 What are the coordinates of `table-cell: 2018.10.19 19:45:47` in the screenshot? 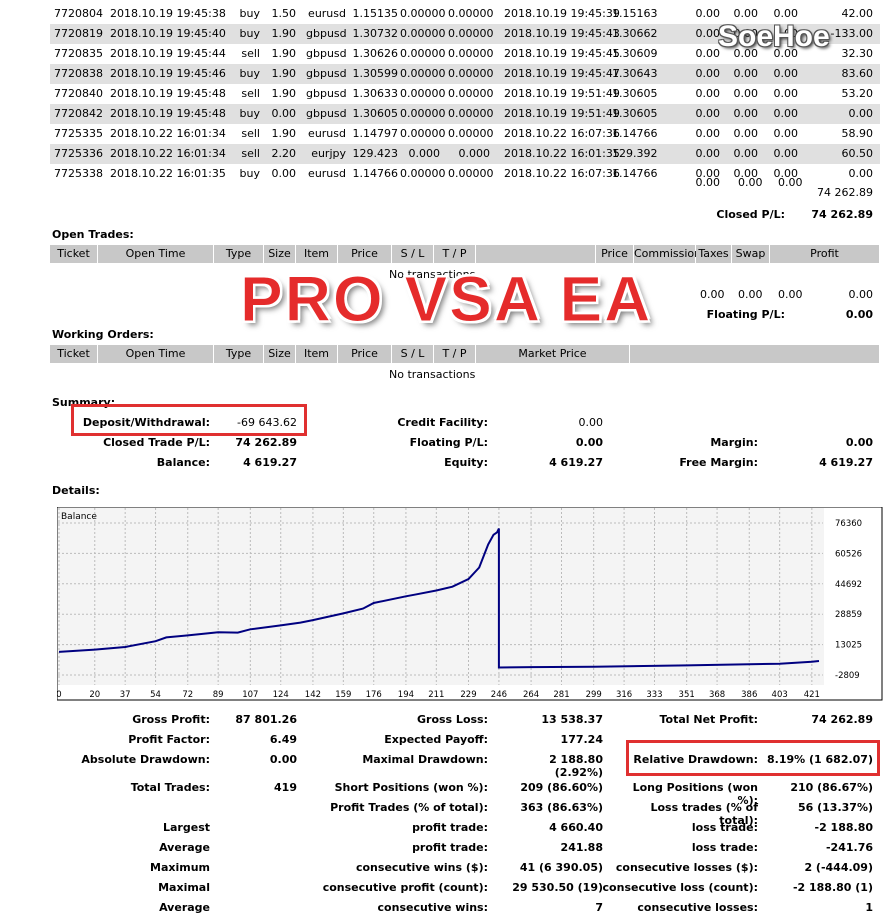 It's located at (562, 73).